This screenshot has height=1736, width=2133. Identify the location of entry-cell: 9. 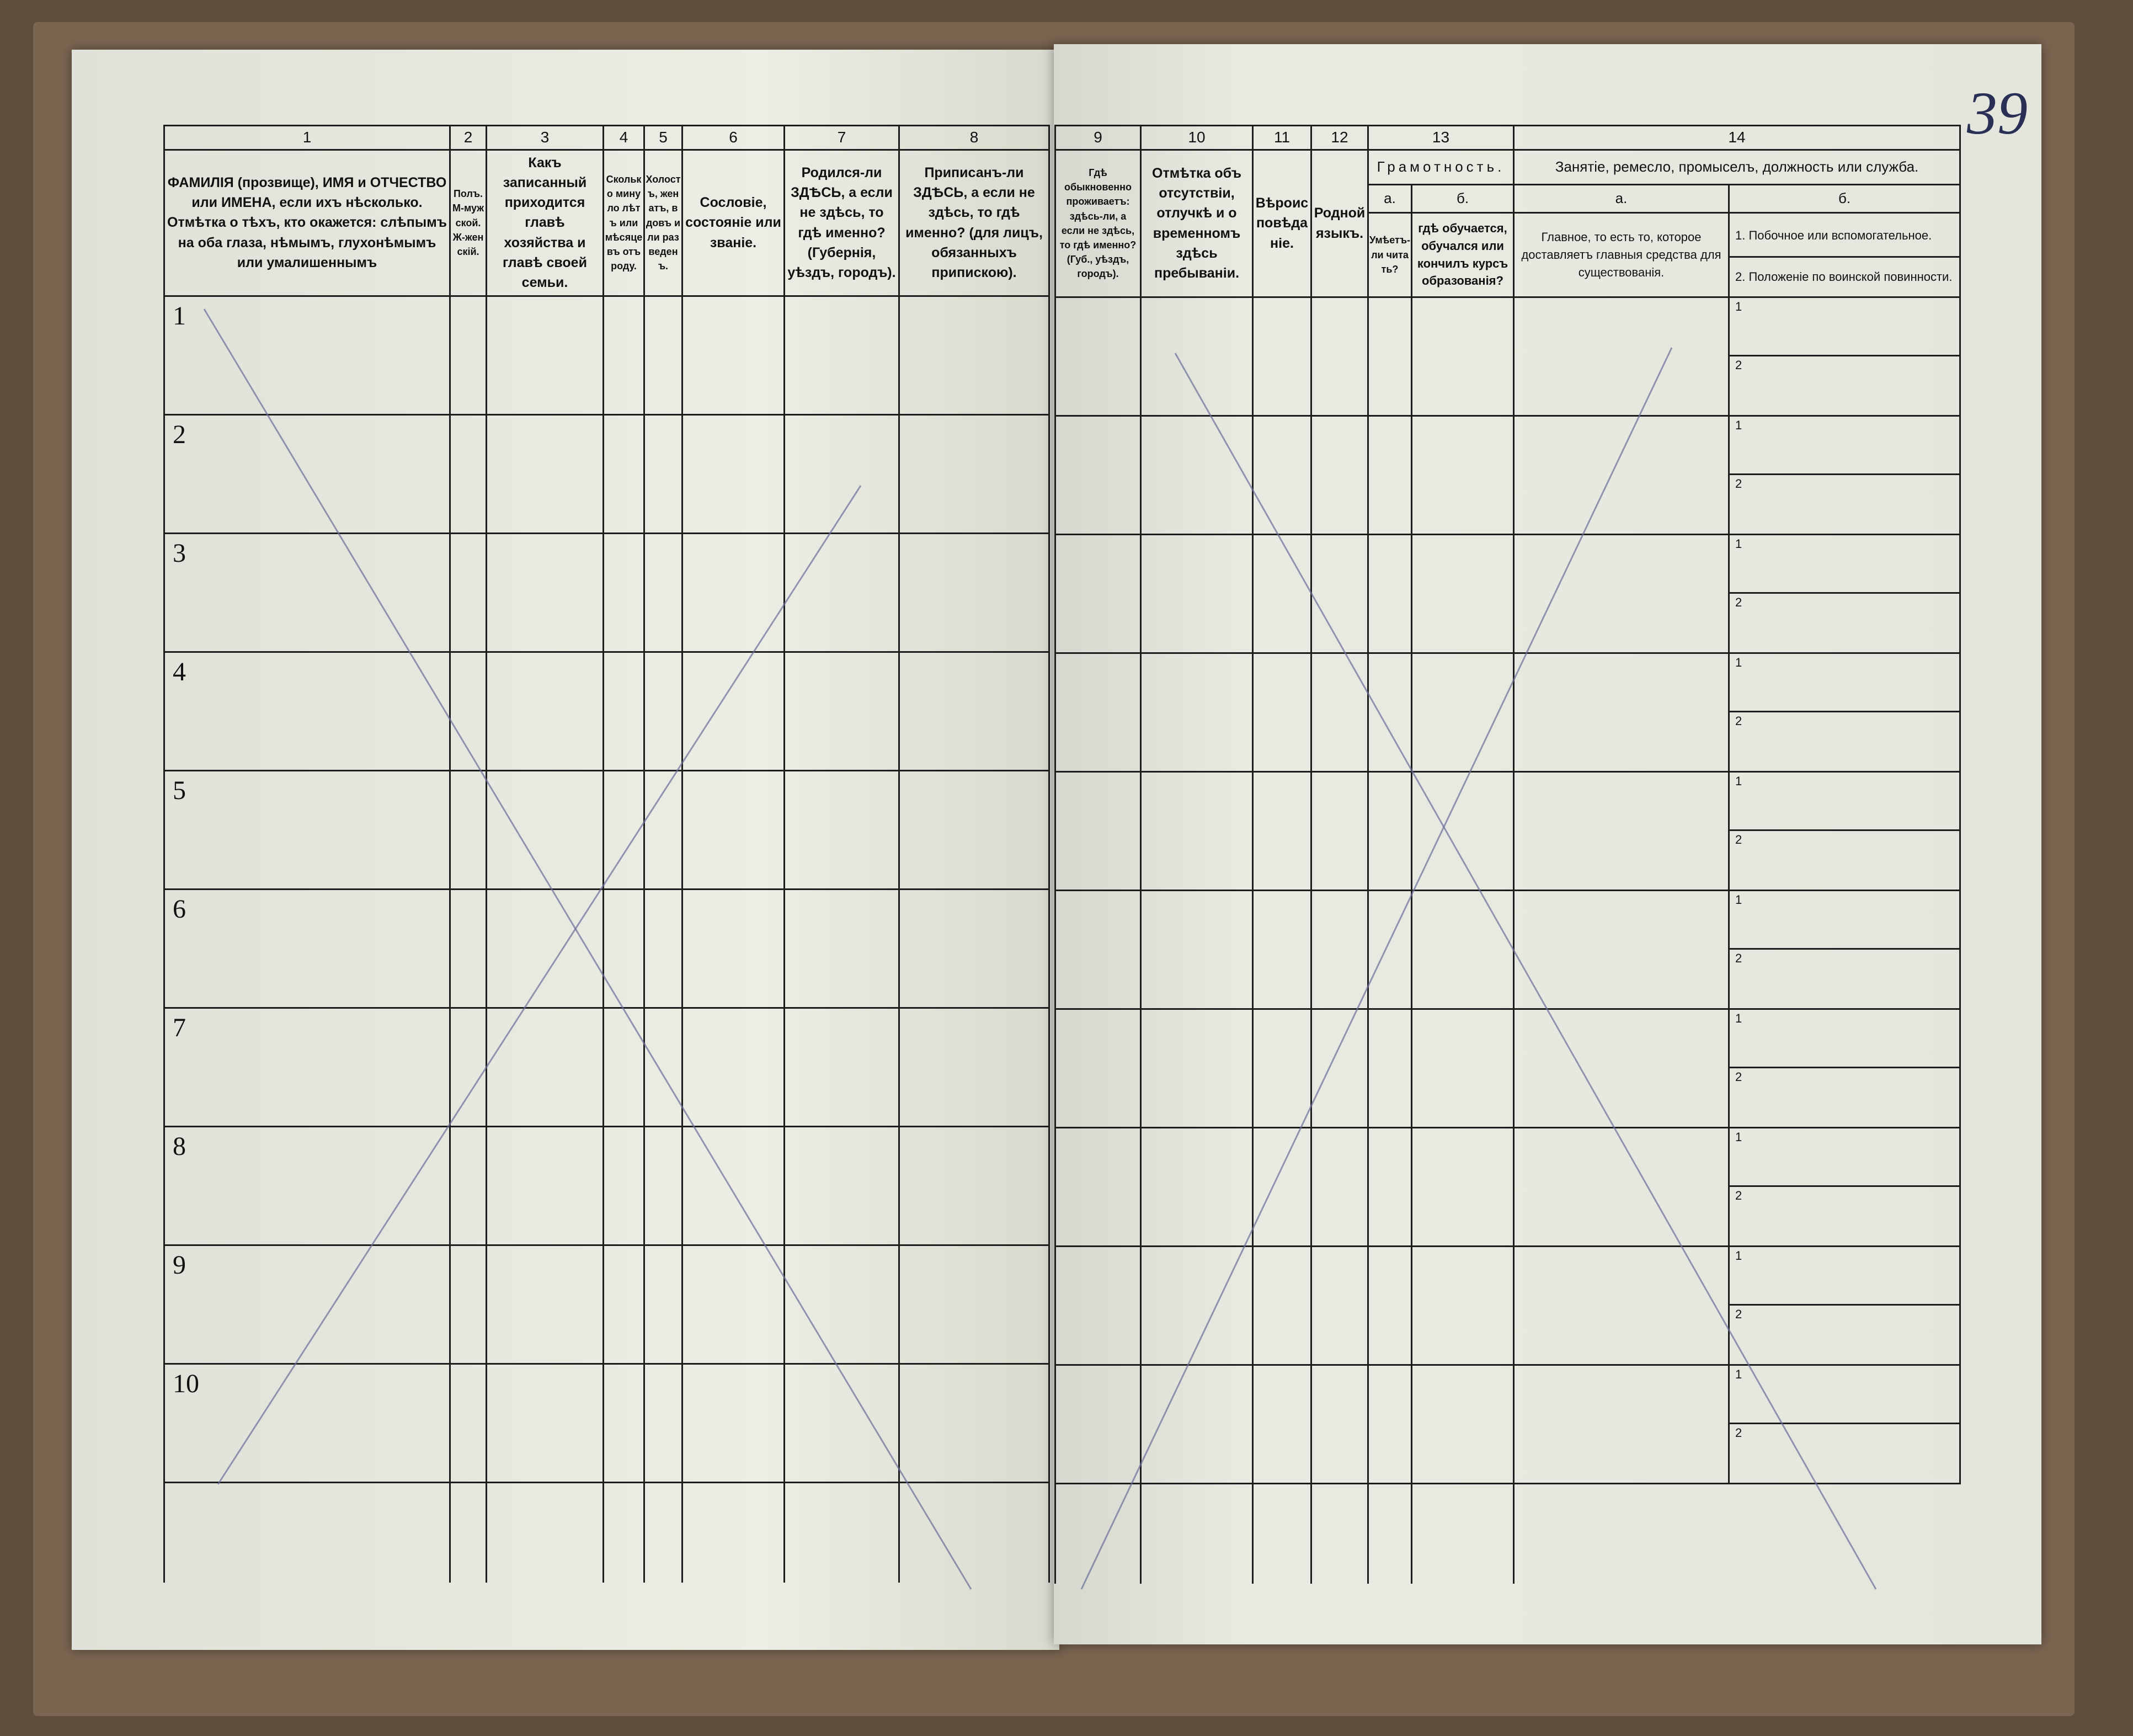
(307, 1305).